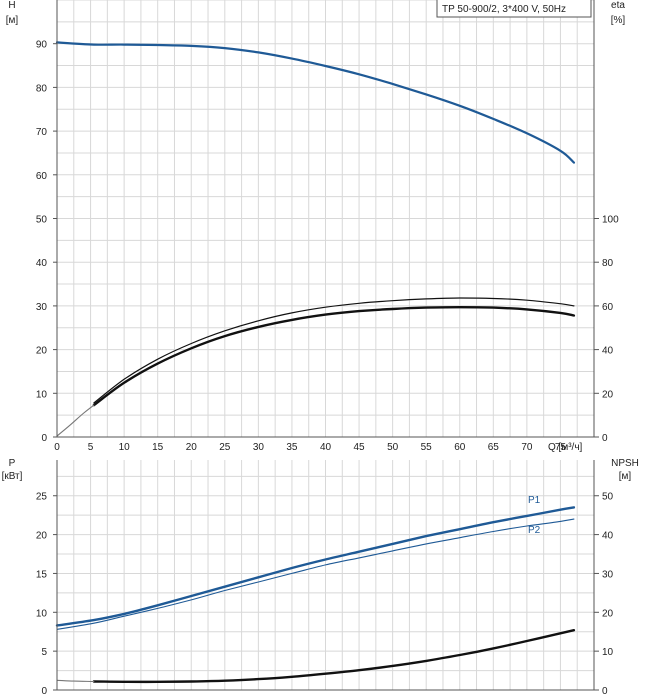  Describe the element at coordinates (608, 574) in the screenshot. I see `y-right-tick-label-p1: 30` at that location.